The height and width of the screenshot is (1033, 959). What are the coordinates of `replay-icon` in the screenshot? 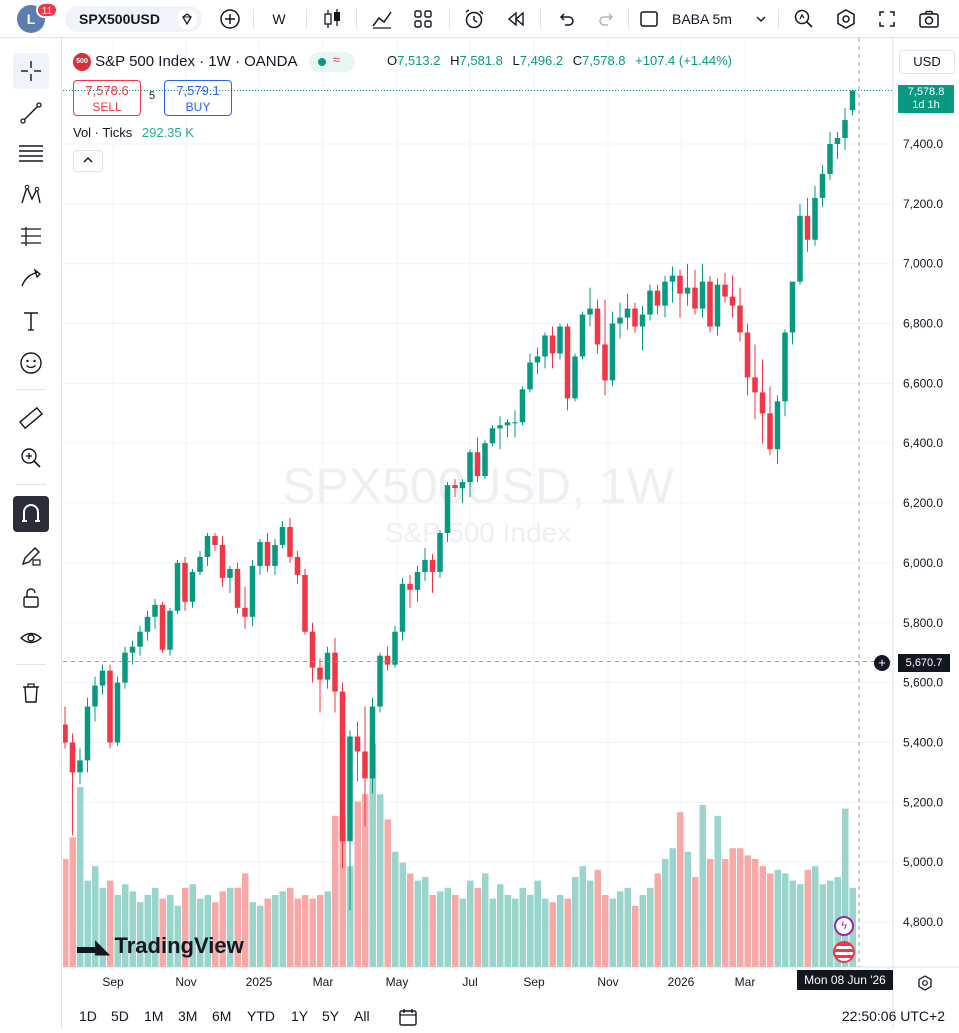 It's located at (516, 19).